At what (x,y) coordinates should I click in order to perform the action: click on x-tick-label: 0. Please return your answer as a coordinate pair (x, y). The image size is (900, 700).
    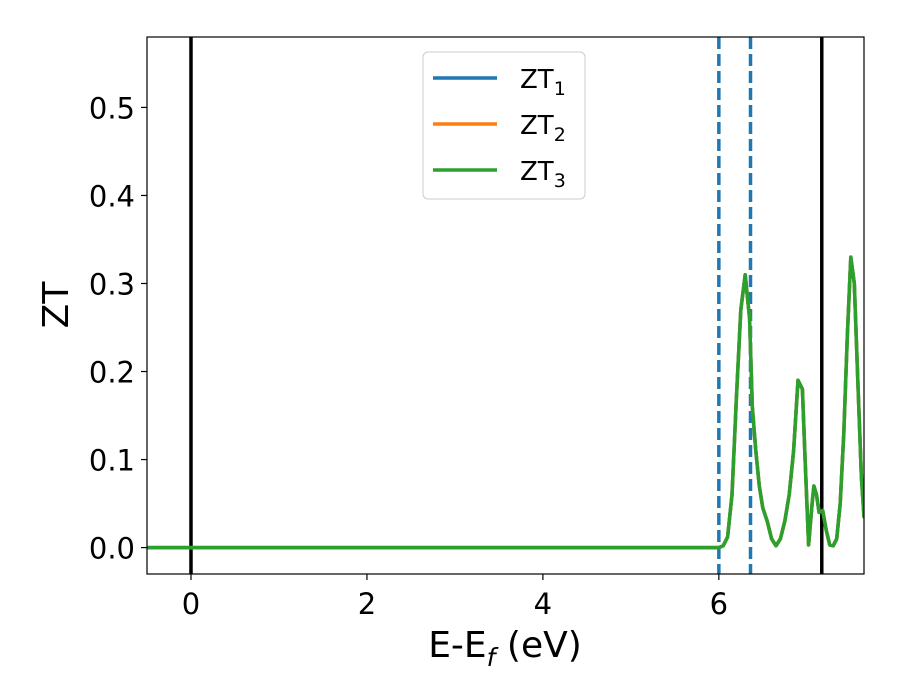
    Looking at the image, I should click on (191, 604).